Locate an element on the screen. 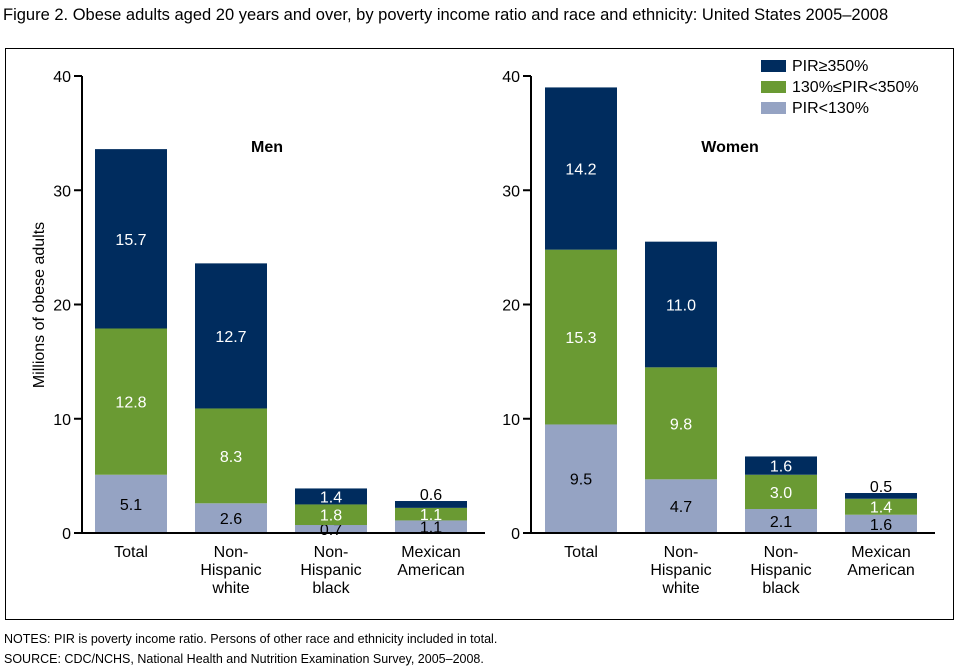 Image resolution: width=960 pixels, height=670 pixels. legend-label: PIR<130% is located at coordinates (830, 108).